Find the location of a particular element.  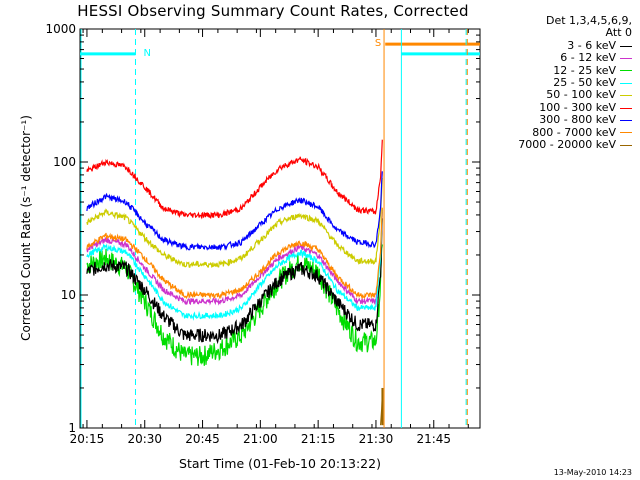

y-tick-label: 10 is located at coordinates (68, 295).